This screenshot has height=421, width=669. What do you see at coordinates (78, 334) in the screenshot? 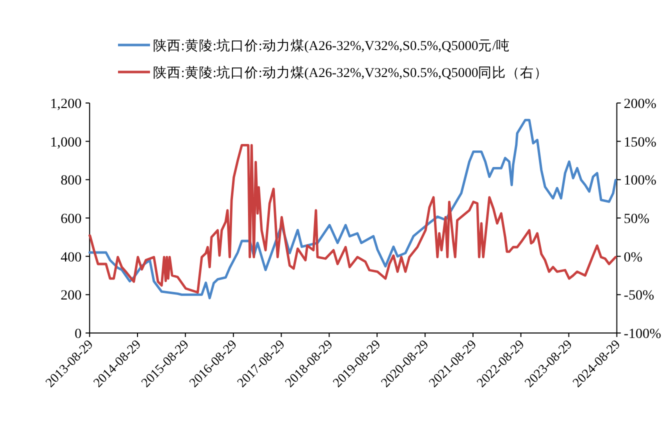
I see `y-tick-label: 0` at bounding box center [78, 334].